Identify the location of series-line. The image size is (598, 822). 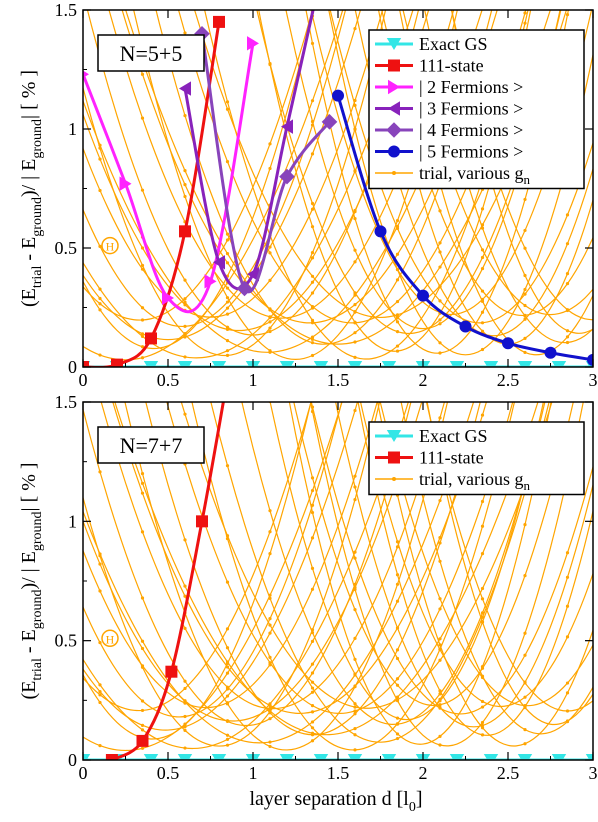
(169, 178).